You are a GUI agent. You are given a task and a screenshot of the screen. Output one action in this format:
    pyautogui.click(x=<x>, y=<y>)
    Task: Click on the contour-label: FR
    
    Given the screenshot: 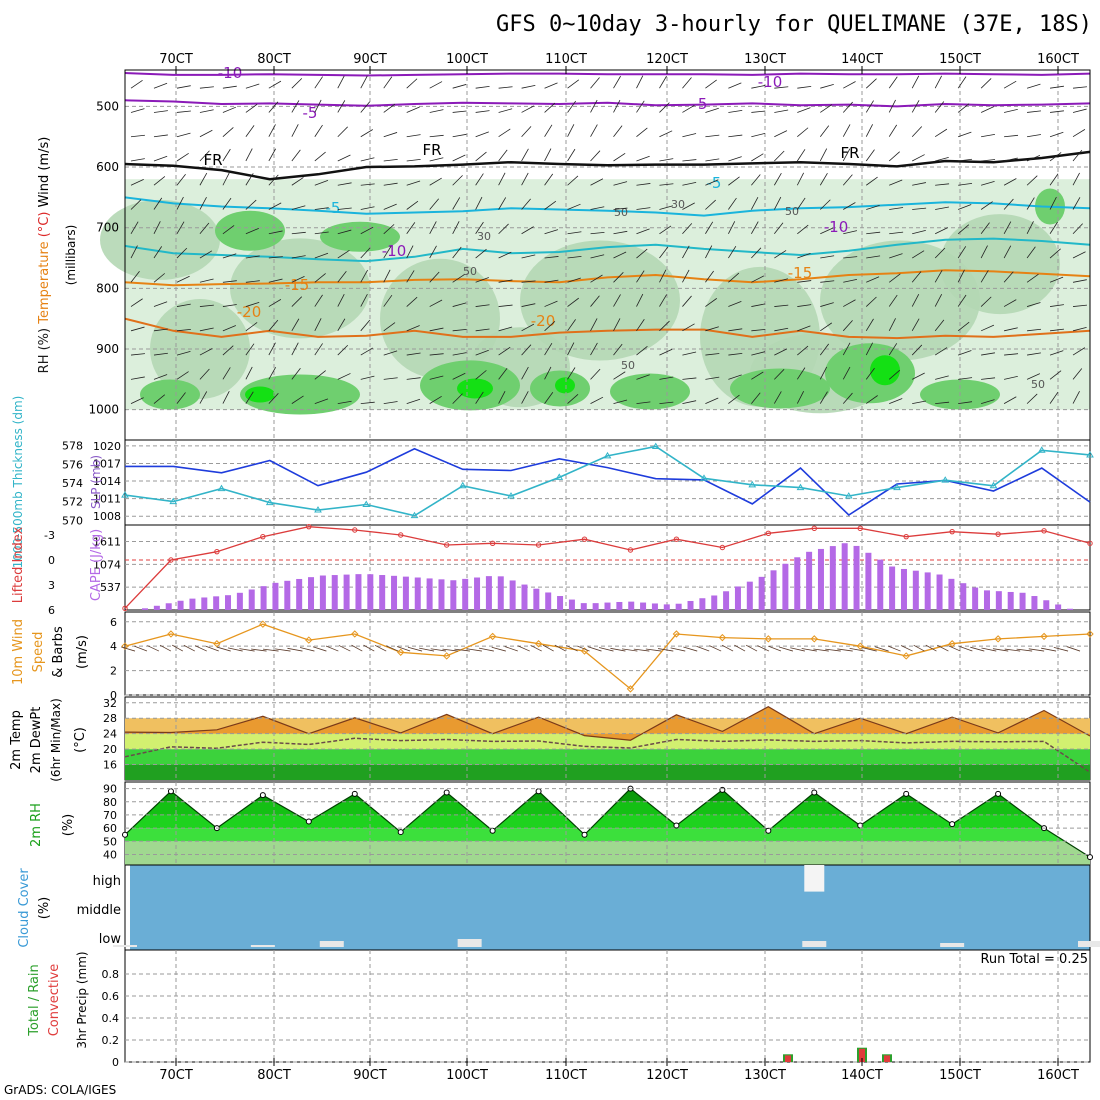 What is the action you would take?
    pyautogui.click(x=849, y=153)
    